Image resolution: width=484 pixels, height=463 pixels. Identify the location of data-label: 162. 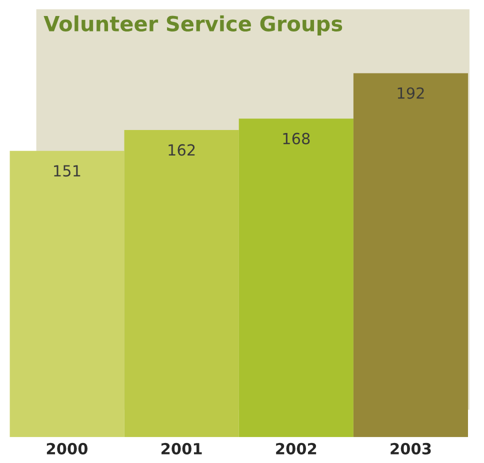
(181, 150).